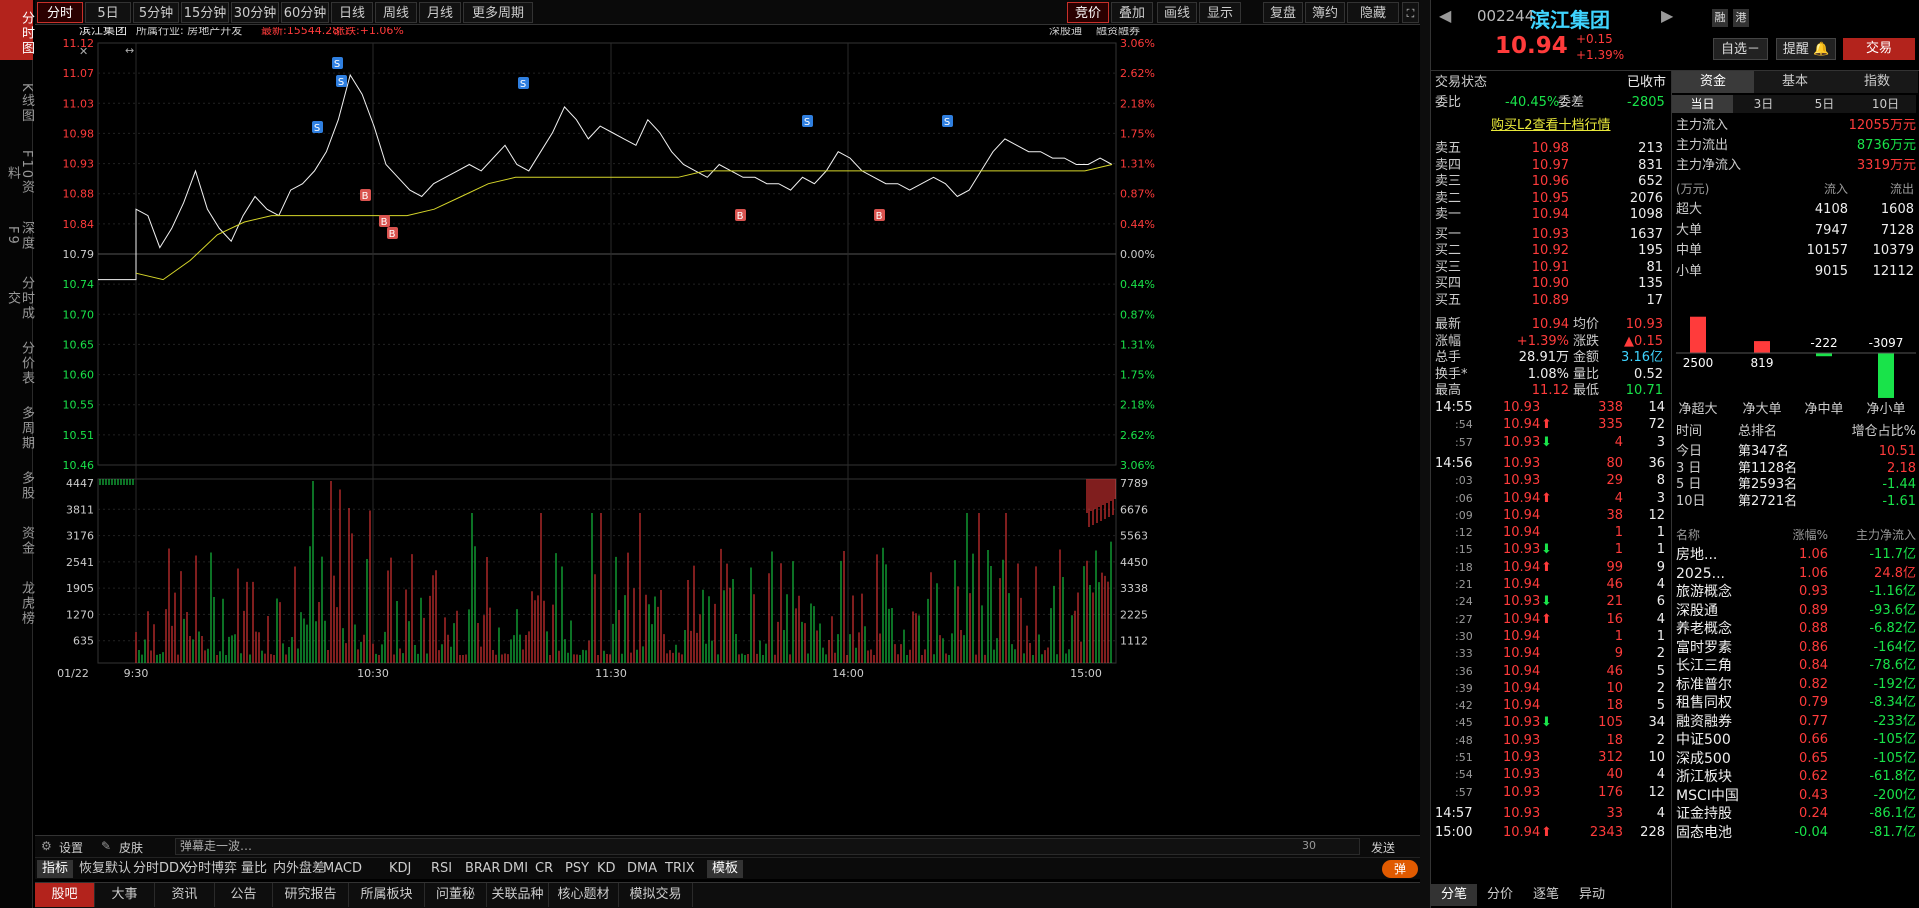 The width and height of the screenshot is (1919, 908). What do you see at coordinates (1713, 82) in the screenshot?
I see `fund-tab-0: 资金` at bounding box center [1713, 82].